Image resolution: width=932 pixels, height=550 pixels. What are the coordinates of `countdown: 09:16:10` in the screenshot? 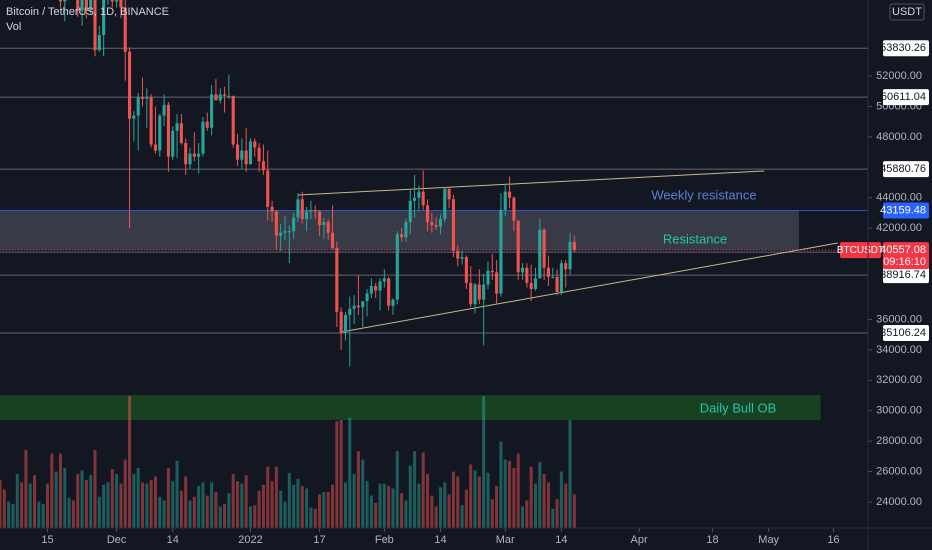 It's located at (904, 262).